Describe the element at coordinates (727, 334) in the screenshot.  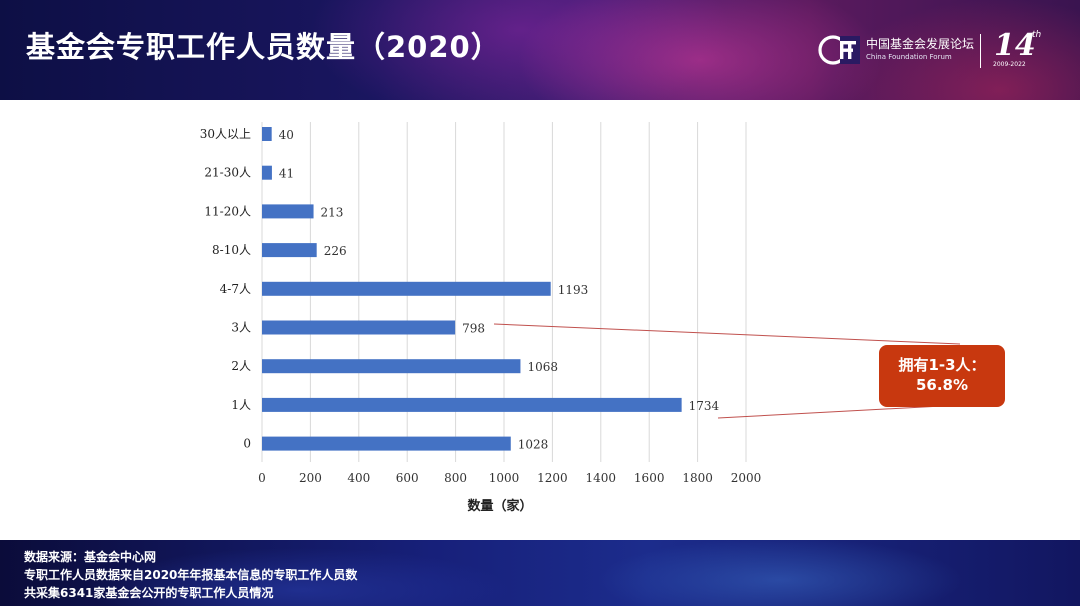
I see `leader-line-top` at that location.